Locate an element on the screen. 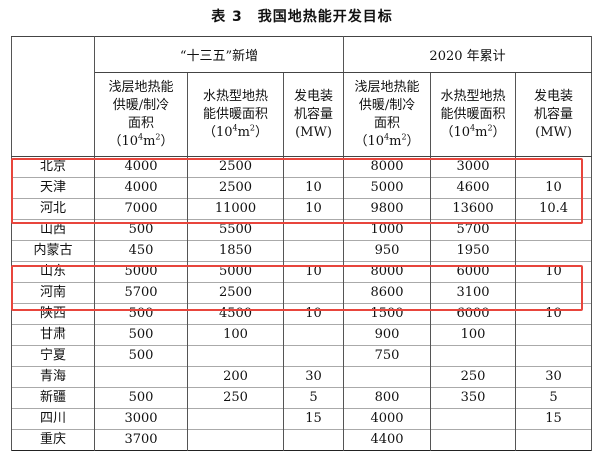 The image size is (604, 470). shallow-cumulative-cell: 8600 is located at coordinates (387, 293).